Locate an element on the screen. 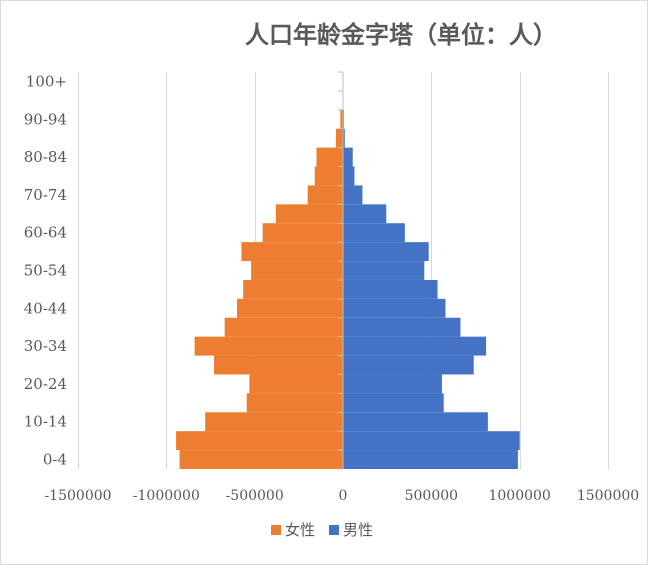 The width and height of the screenshot is (648, 569). x-tick-label: 500000 is located at coordinates (431, 496).